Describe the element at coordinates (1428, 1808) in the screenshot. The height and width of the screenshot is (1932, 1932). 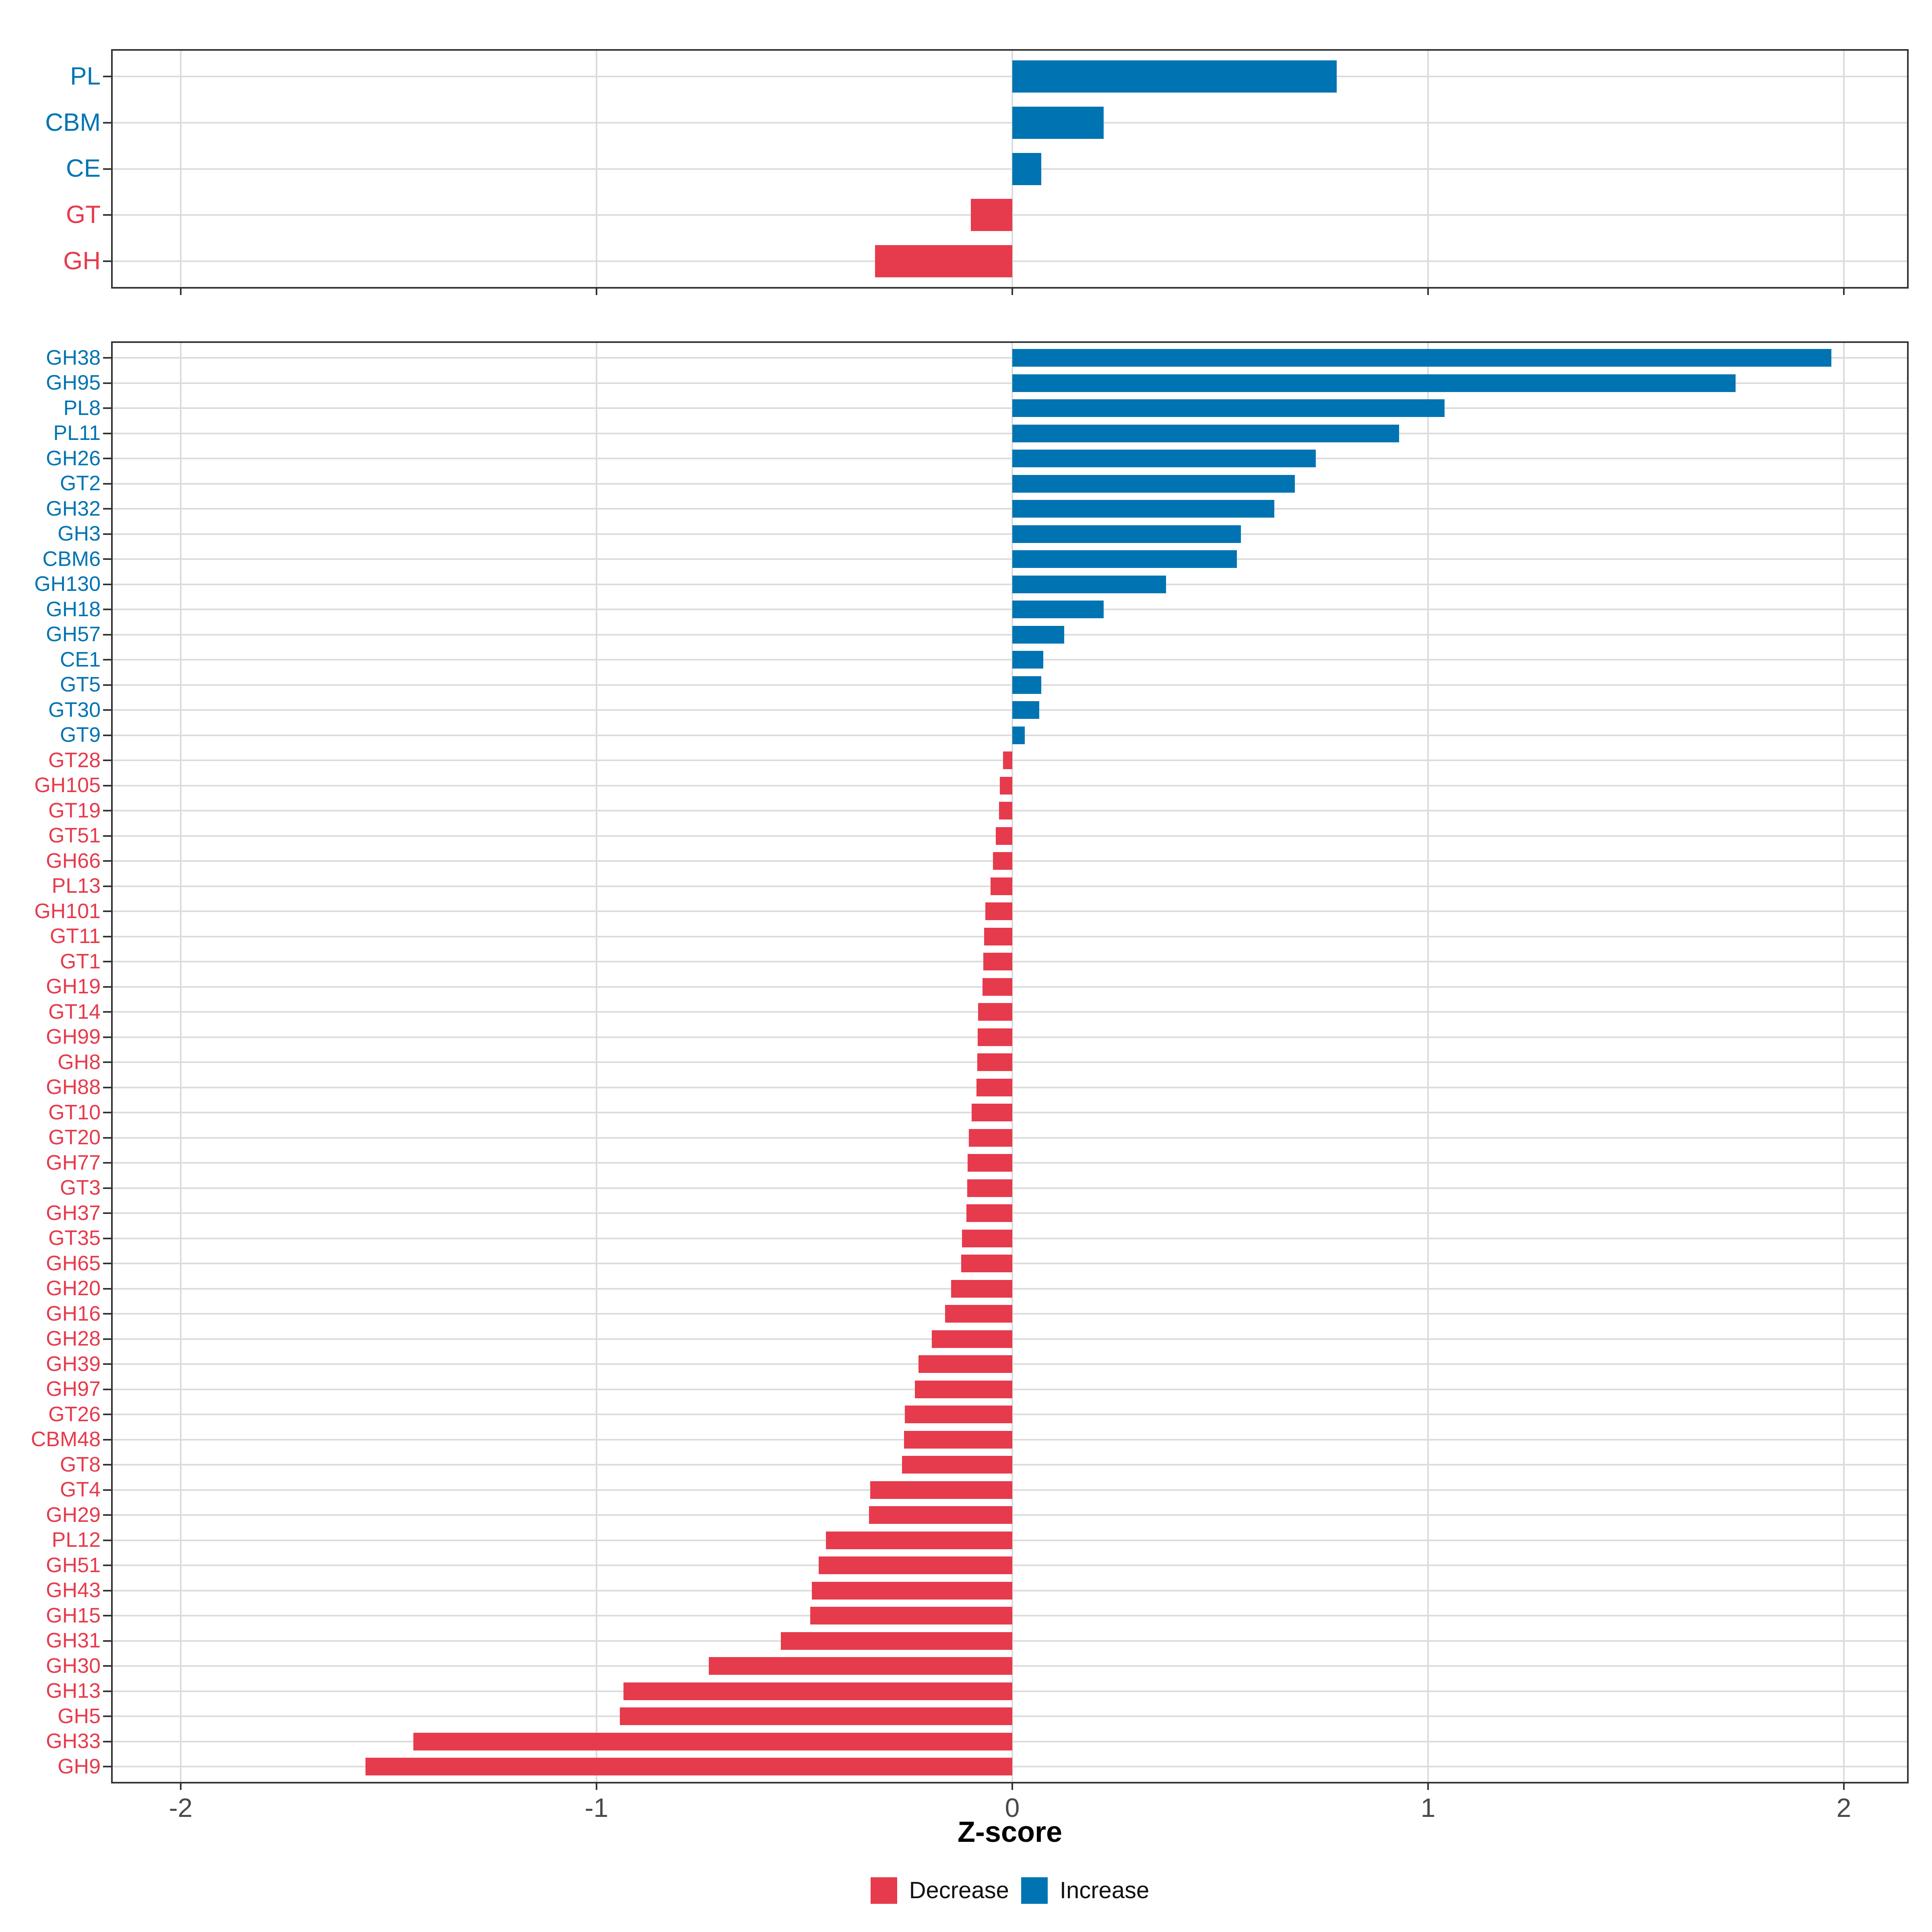
I see `x-tick-label: 1` at that location.